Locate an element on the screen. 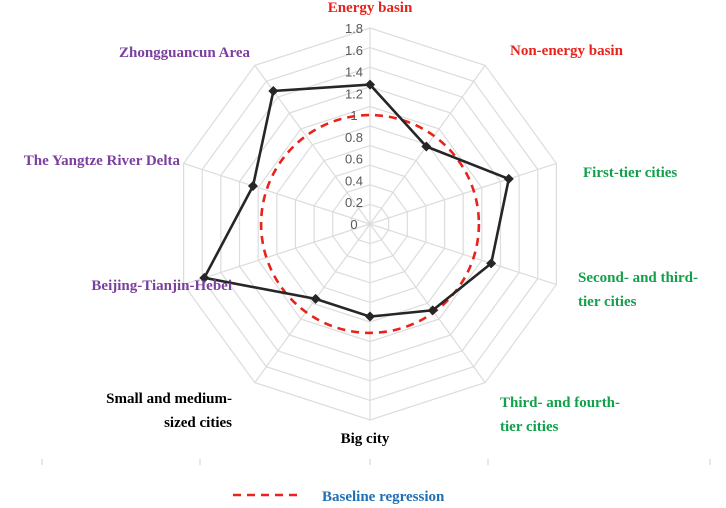 The width and height of the screenshot is (726, 508). tick-label: 1.8 is located at coordinates (354, 28).